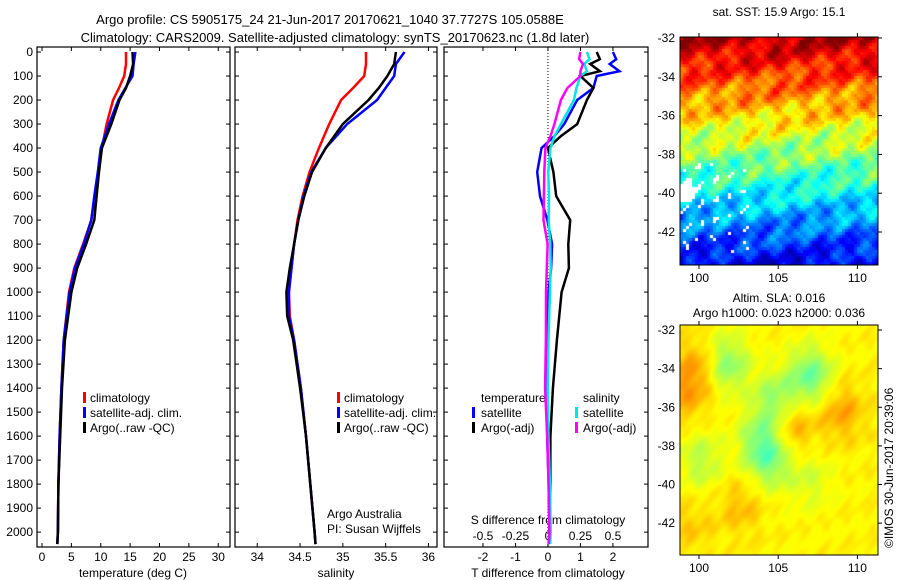 The height and width of the screenshot is (580, 900). What do you see at coordinates (473, 412) in the screenshot?
I see `legend-marker-t-satellite` at bounding box center [473, 412].